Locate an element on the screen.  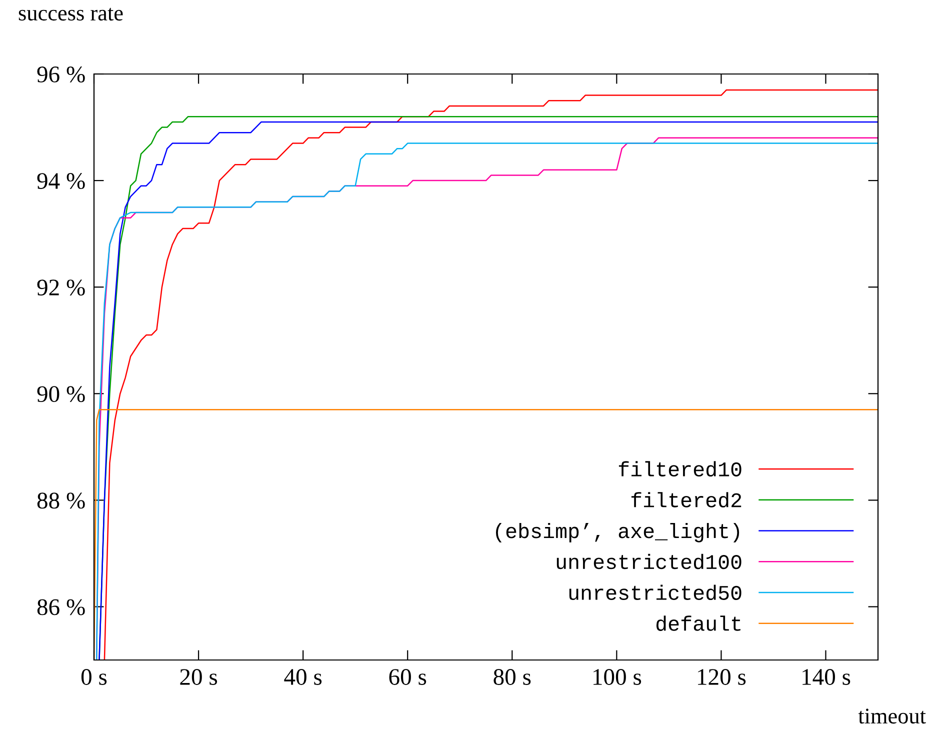
legend-label: filtered2 is located at coordinates (686, 500).